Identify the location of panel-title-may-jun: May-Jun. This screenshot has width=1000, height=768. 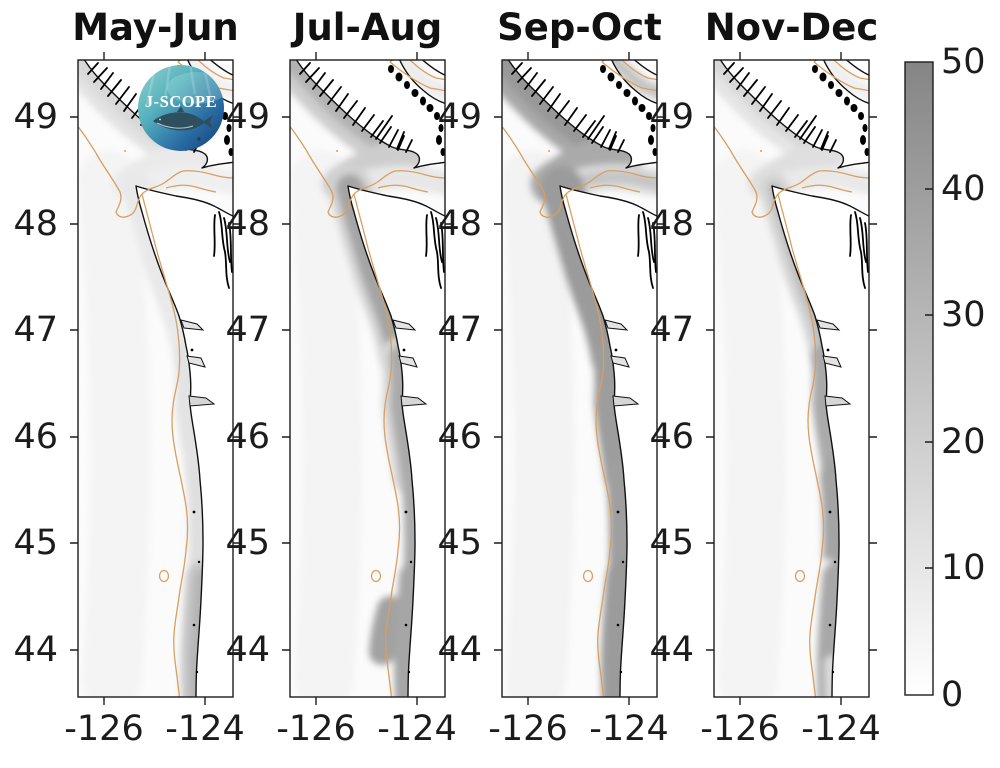
(155, 27).